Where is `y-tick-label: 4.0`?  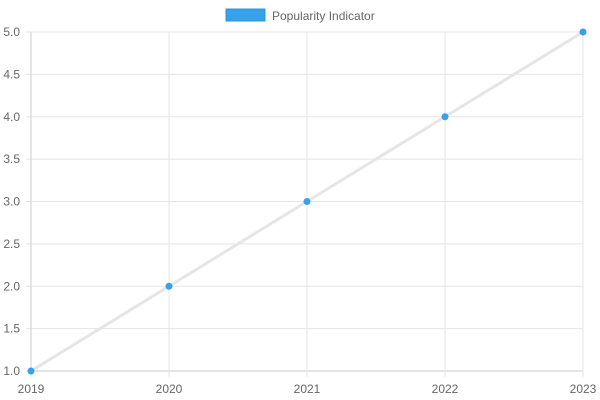 y-tick-label: 4.0 is located at coordinates (11, 117).